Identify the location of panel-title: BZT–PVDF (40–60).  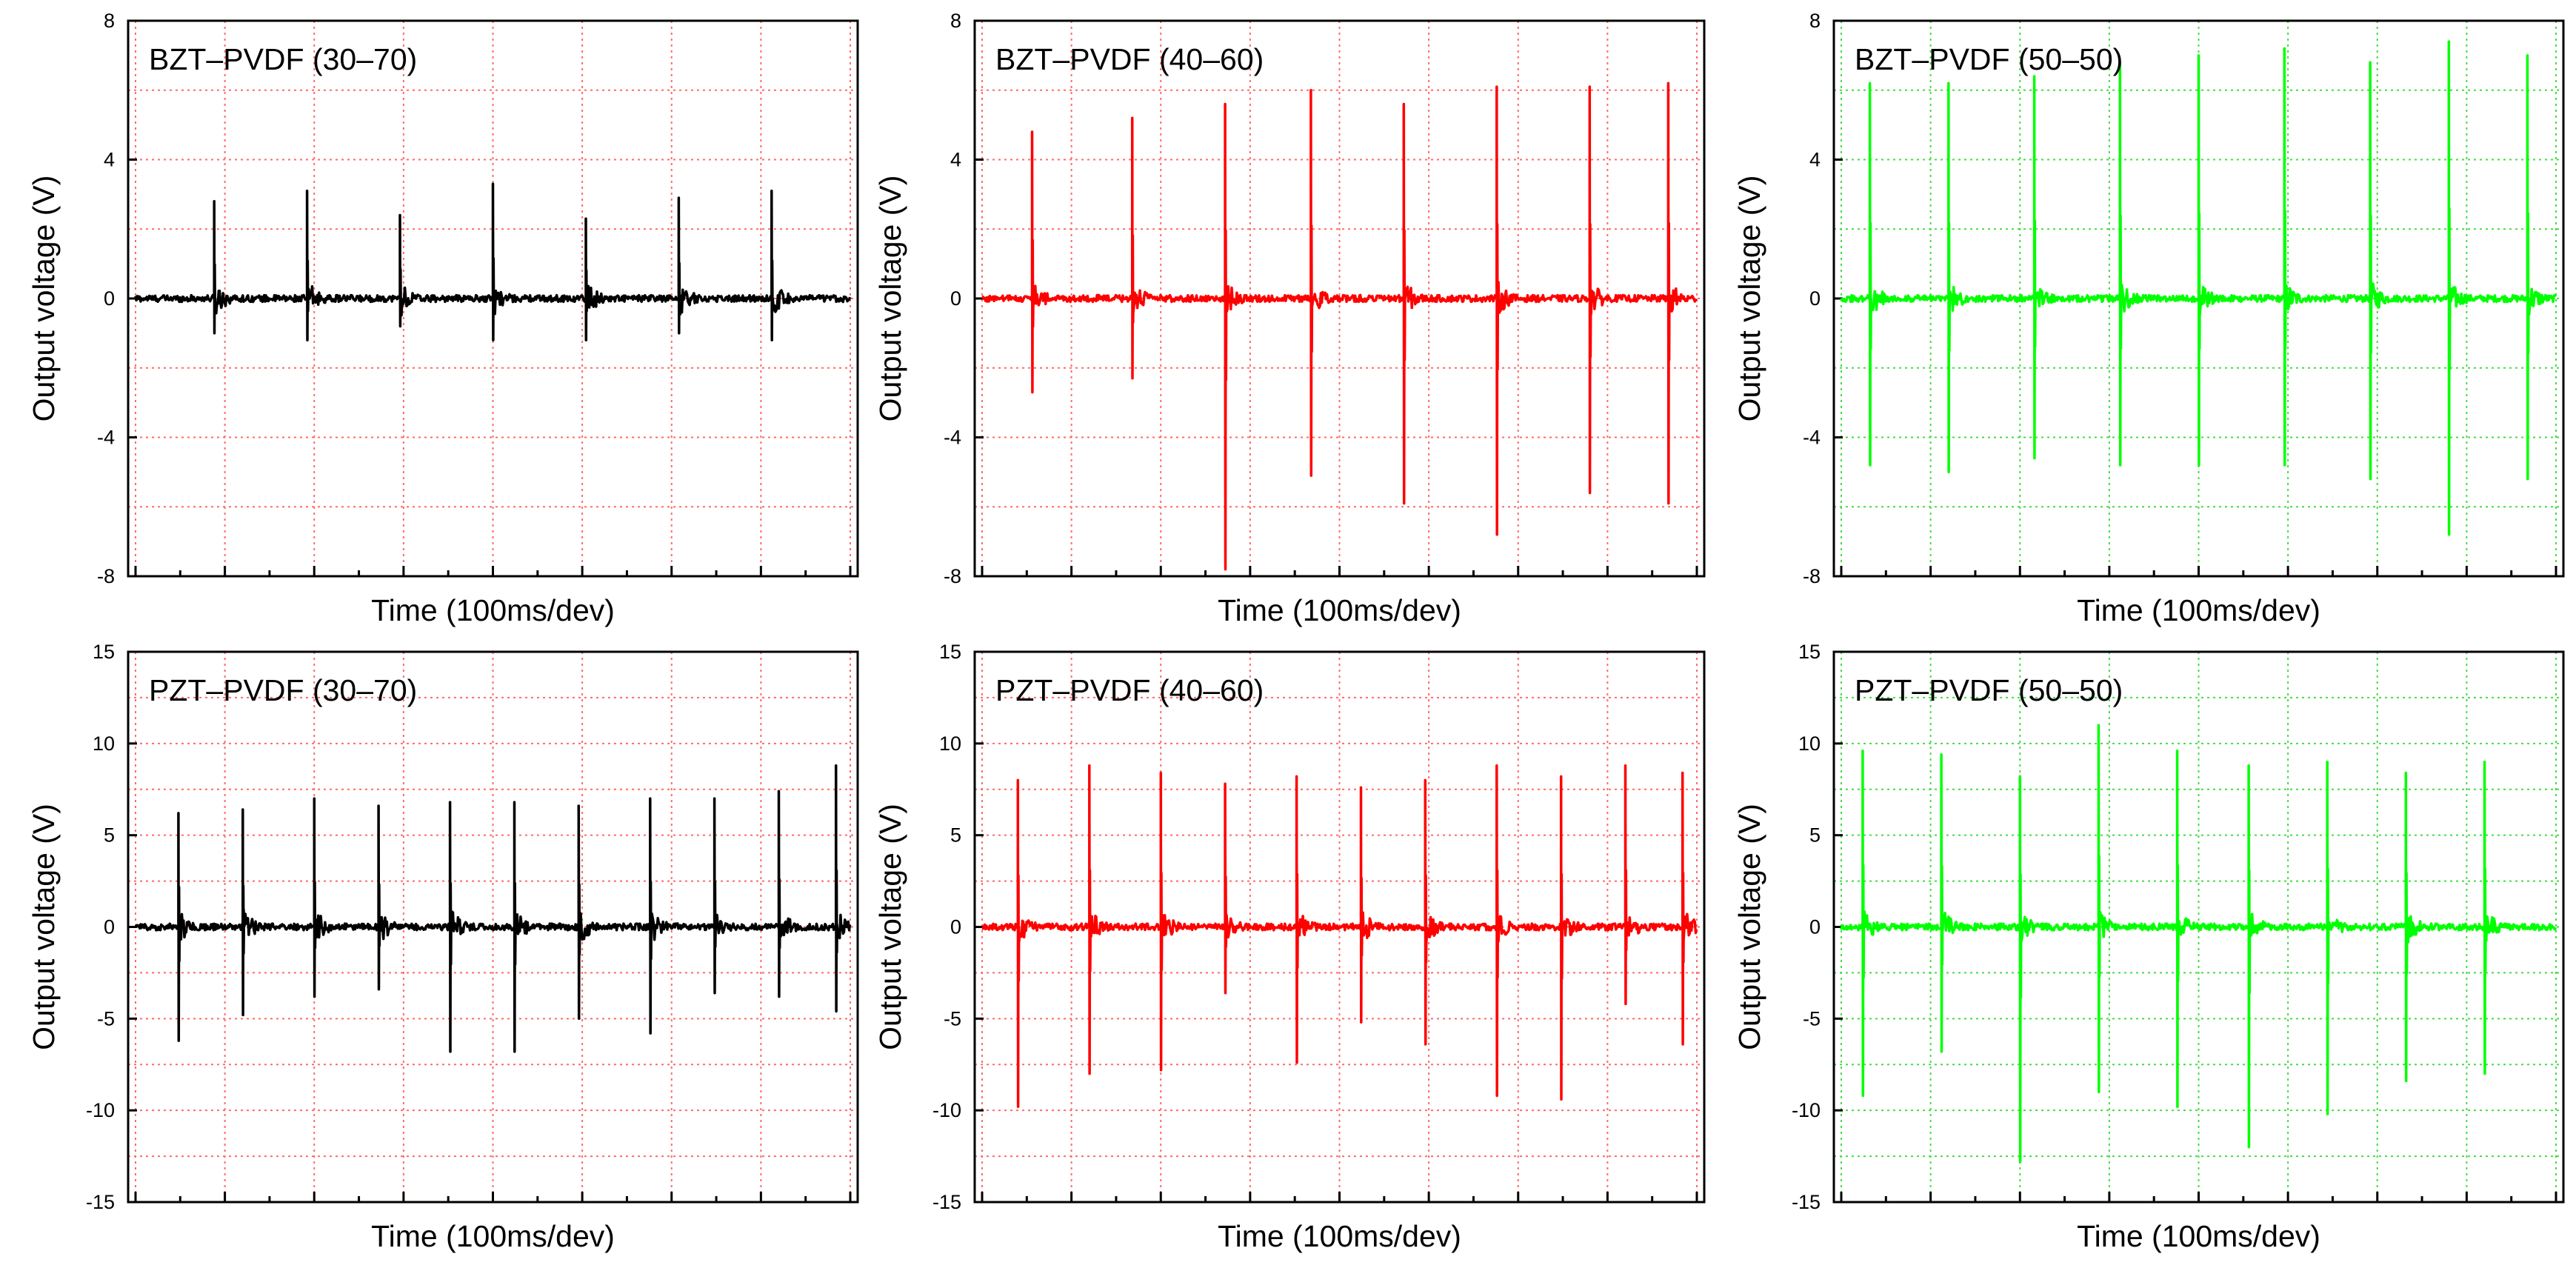
(1129, 59).